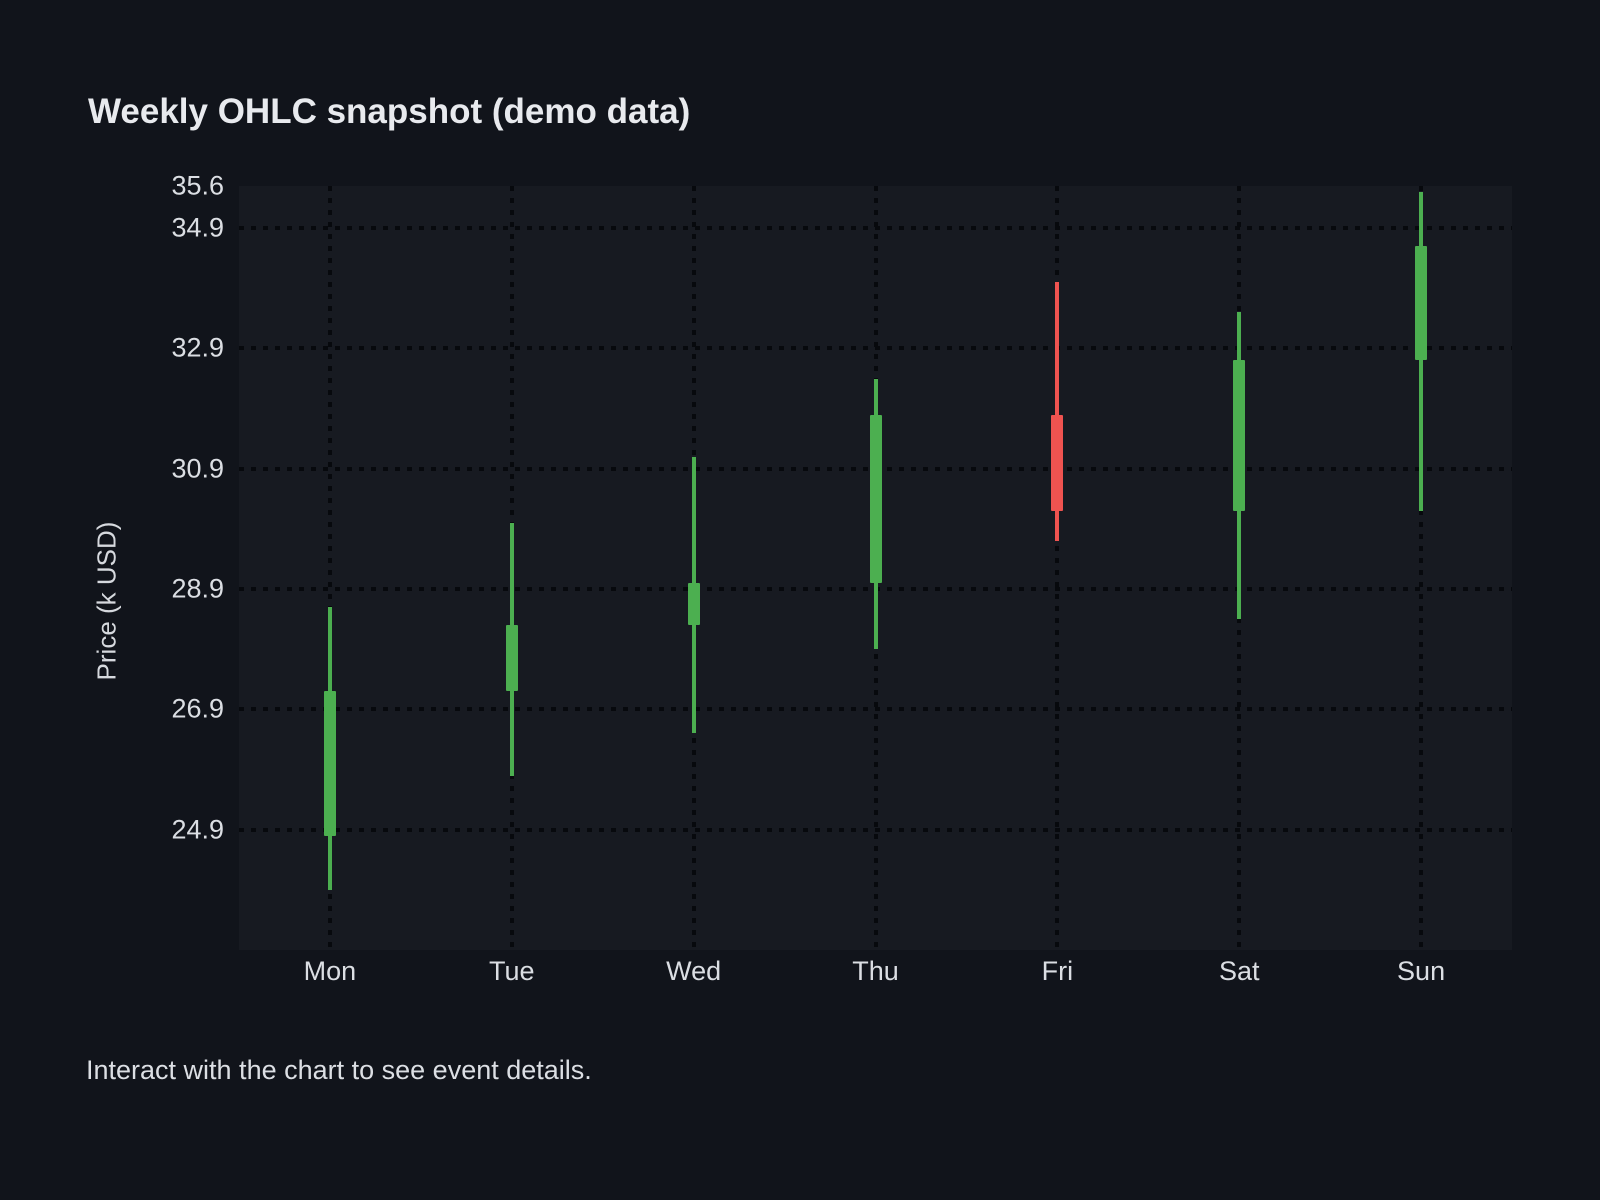  What do you see at coordinates (511, 658) in the screenshot?
I see `candle-body-tue` at bounding box center [511, 658].